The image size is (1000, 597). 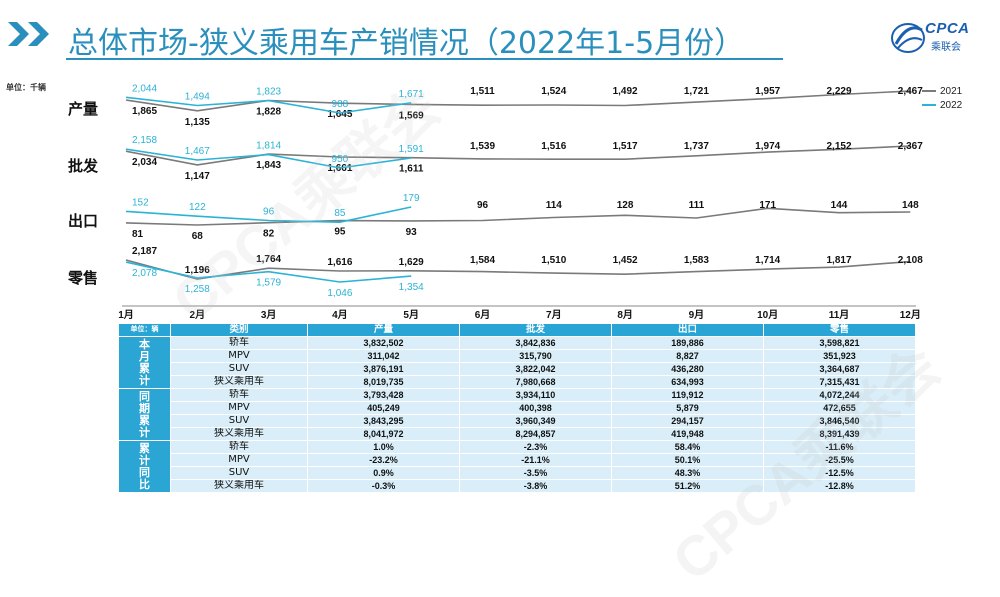 What do you see at coordinates (687, 369) in the screenshot?
I see `table-cell-value: 436,280` at bounding box center [687, 369].